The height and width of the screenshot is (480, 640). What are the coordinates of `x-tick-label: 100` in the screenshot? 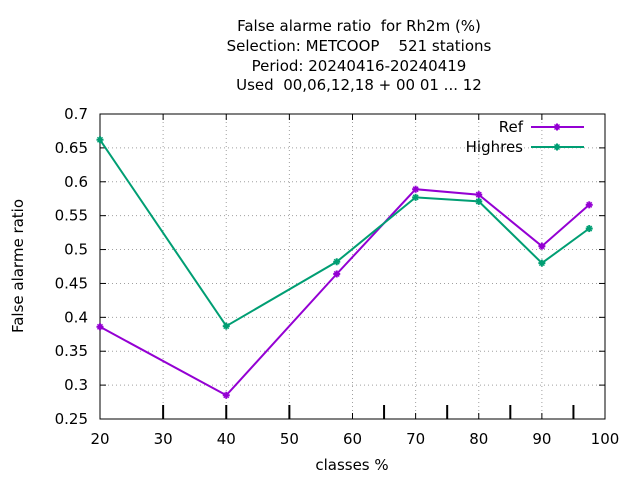 It's located at (605, 439).